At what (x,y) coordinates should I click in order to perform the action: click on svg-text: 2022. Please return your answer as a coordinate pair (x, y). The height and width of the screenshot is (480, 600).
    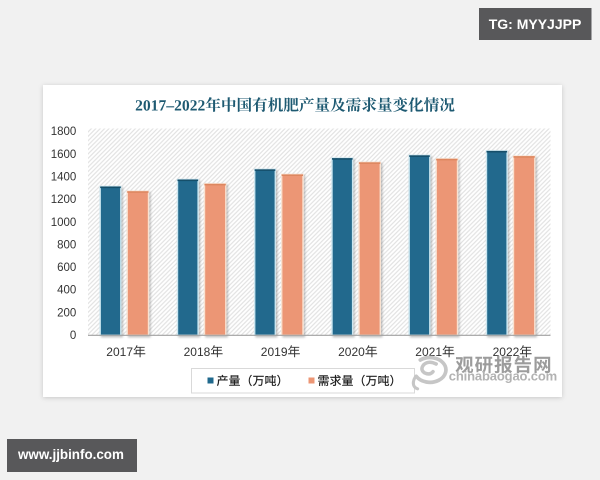
    Looking at the image, I should click on (506, 352).